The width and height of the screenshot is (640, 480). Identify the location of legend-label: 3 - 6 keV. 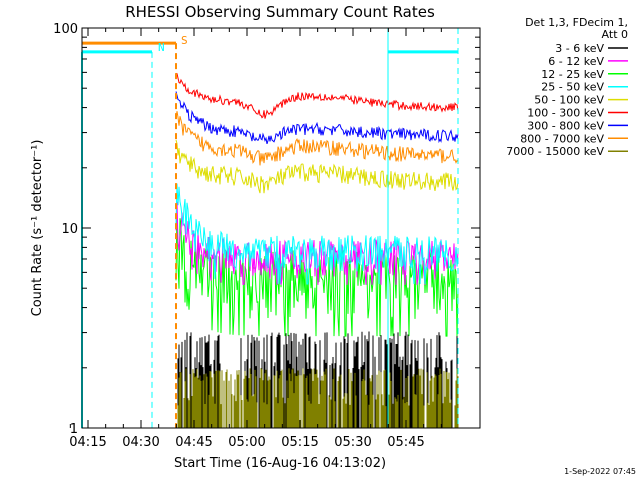
(579, 48).